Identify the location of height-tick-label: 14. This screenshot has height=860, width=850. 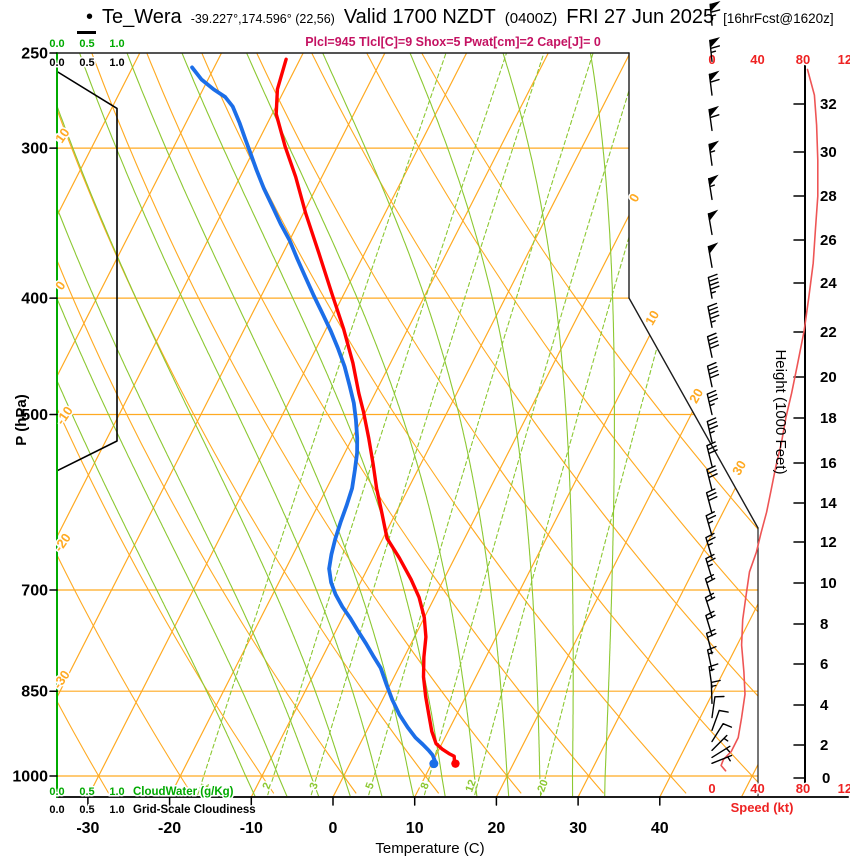
(828, 503).